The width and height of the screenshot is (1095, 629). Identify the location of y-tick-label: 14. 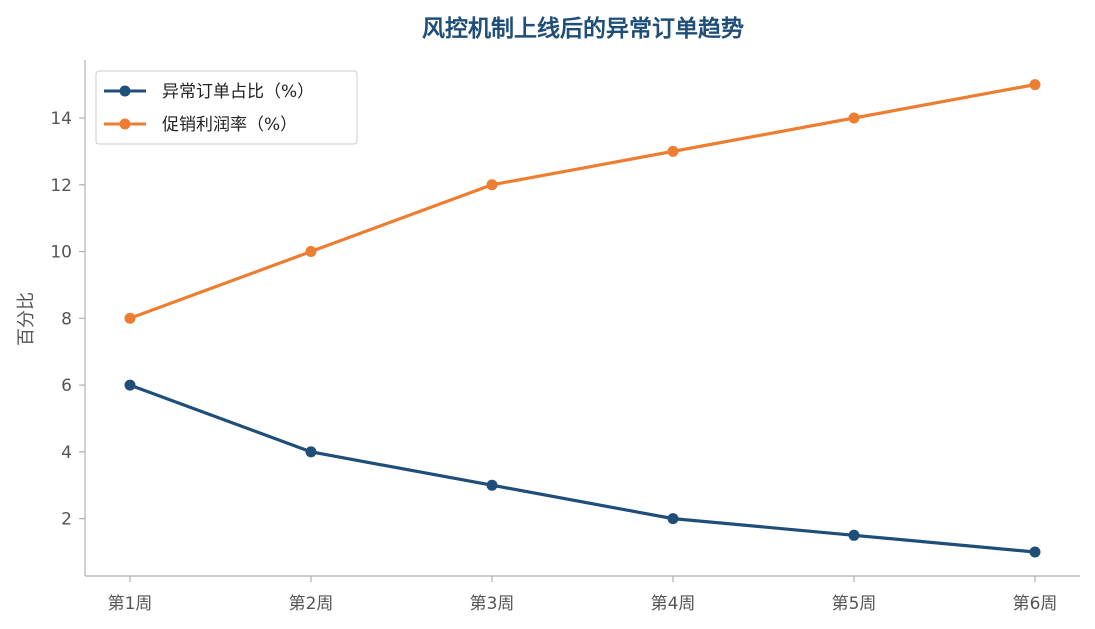
(61, 119).